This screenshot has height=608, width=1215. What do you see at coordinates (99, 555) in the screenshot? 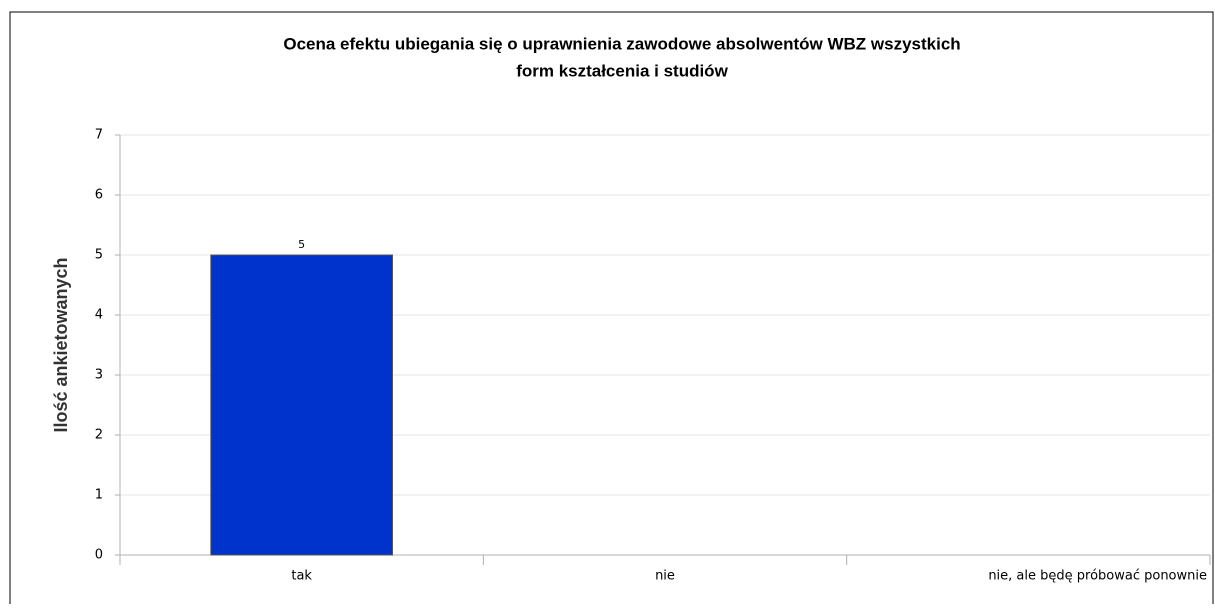
I see `y-tick-label: 0` at bounding box center [99, 555].